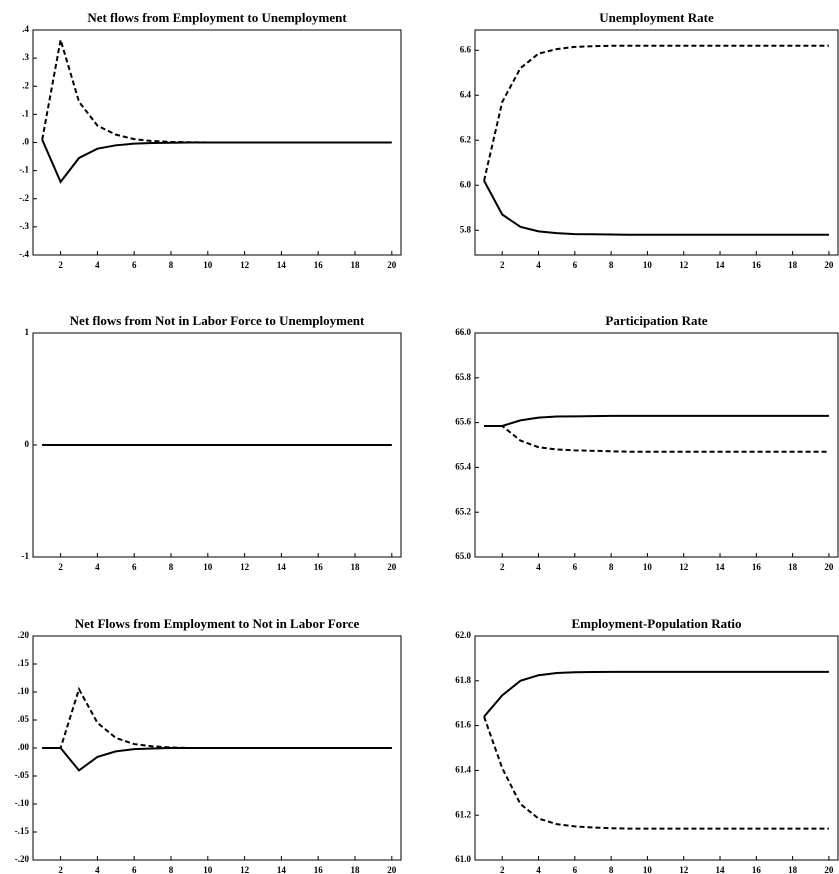  What do you see at coordinates (27, 444) in the screenshot?
I see `y-tick-label: 0` at bounding box center [27, 444].